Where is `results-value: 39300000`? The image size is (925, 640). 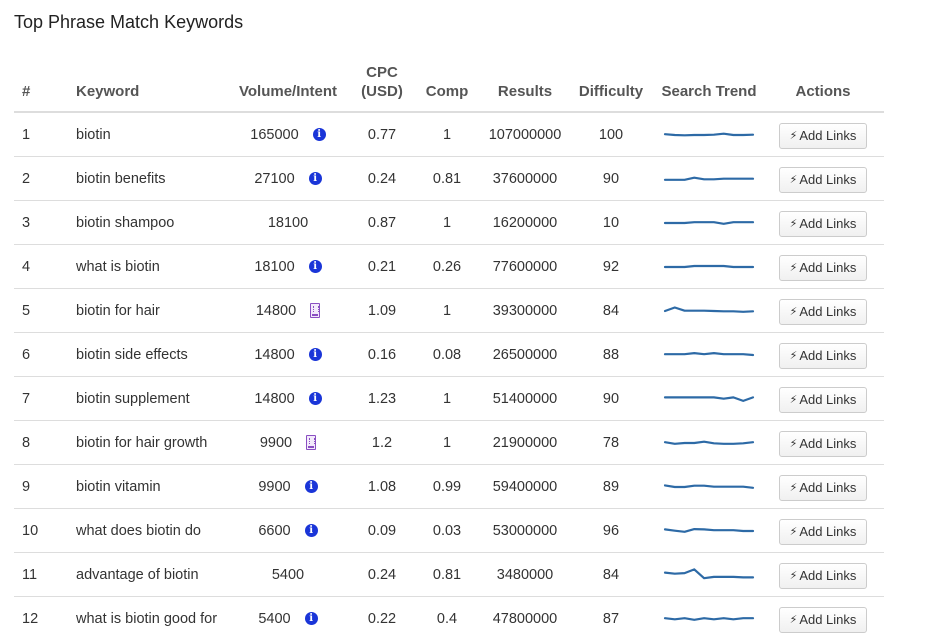
results-value: 39300000 is located at coordinates (525, 311).